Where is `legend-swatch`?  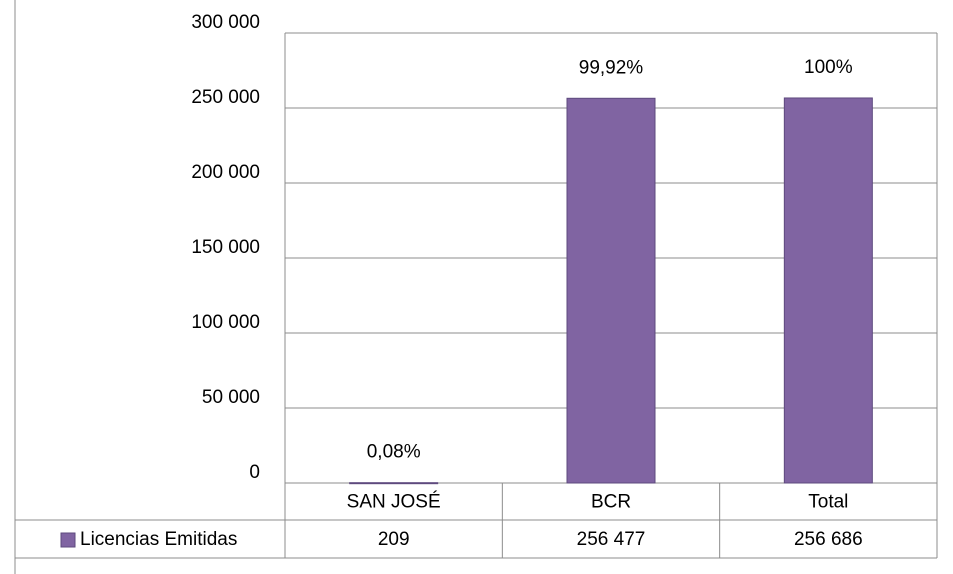
legend-swatch is located at coordinates (68, 540).